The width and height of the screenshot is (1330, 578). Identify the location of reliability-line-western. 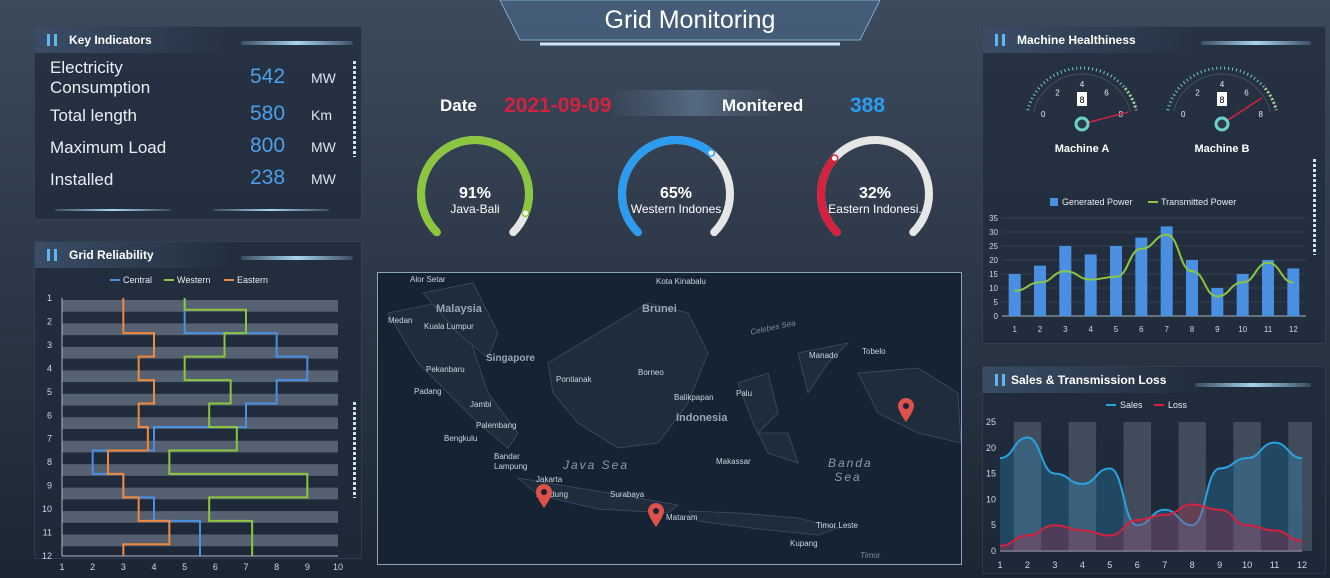
(238, 427).